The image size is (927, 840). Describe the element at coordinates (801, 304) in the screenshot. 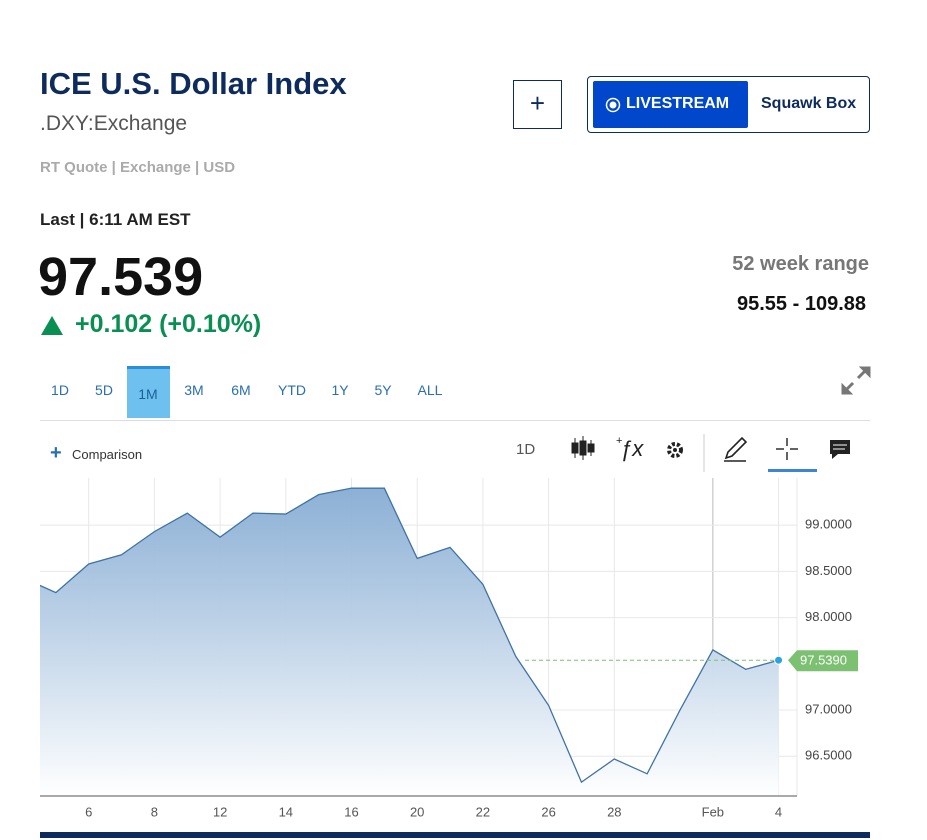

I see `range-value: 95.55 - 109.88` at that location.